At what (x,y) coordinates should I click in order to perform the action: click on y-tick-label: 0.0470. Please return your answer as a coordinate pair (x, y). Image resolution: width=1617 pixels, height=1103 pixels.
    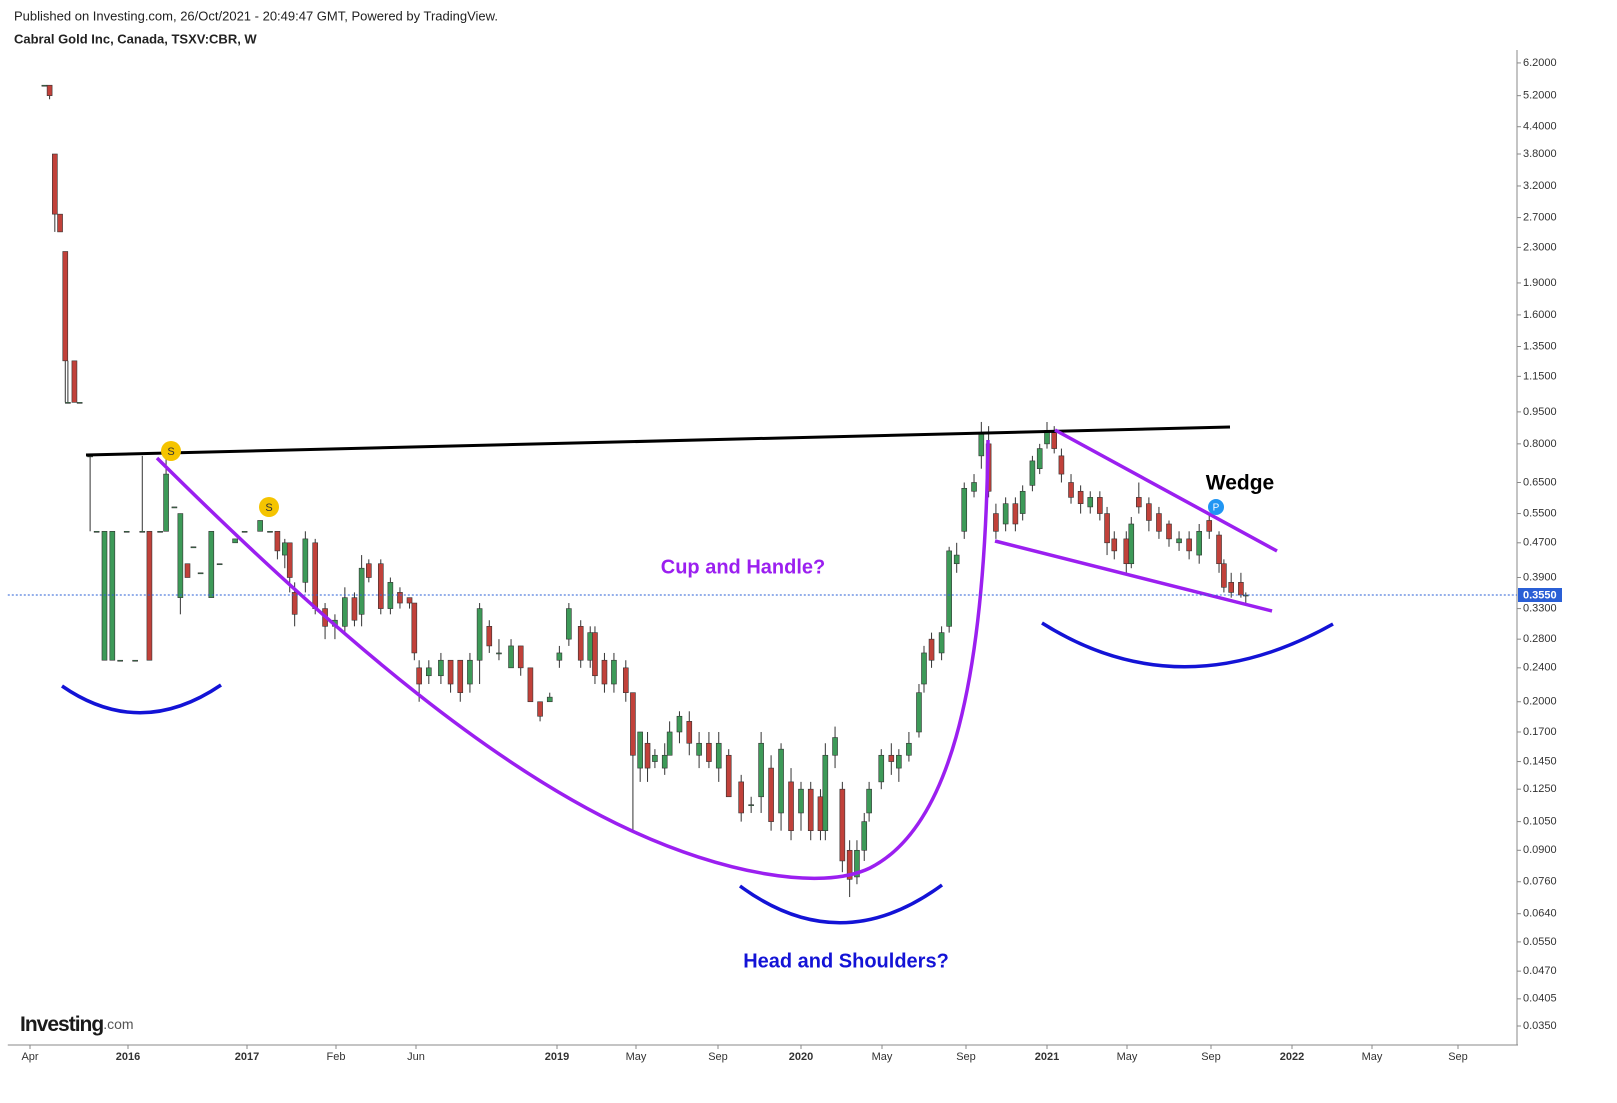
    Looking at the image, I should click on (1540, 971).